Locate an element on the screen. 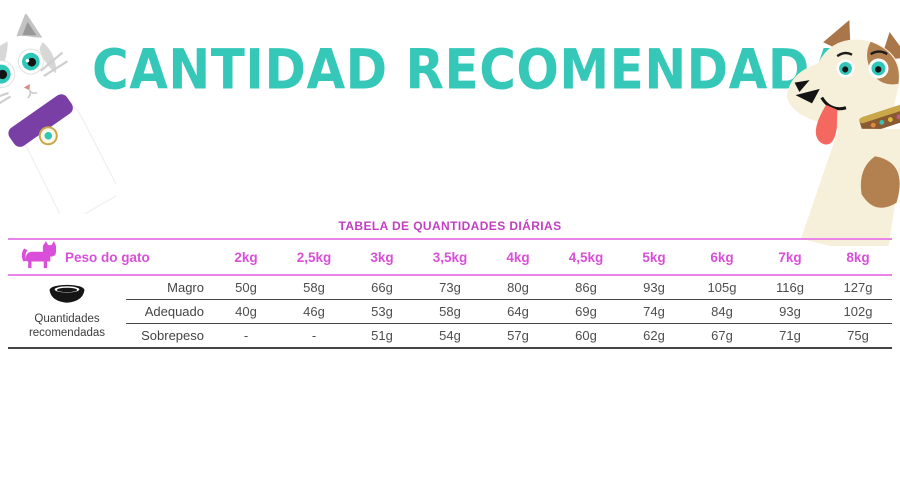  col-header-8kg: 8kg is located at coordinates (858, 257).